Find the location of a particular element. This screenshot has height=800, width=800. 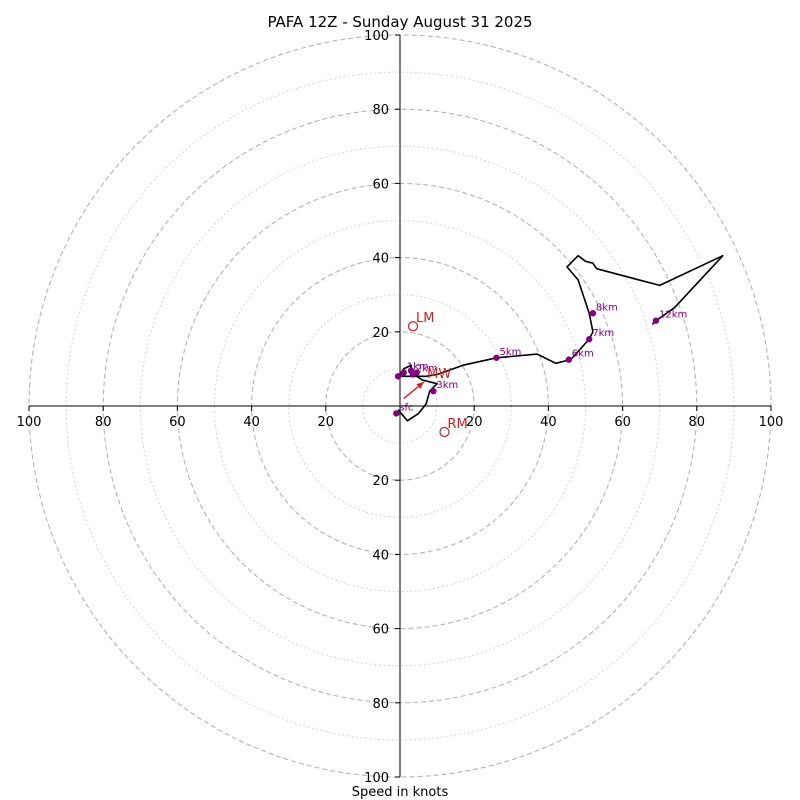

height-marker-label: sfc is located at coordinates (406, 407).